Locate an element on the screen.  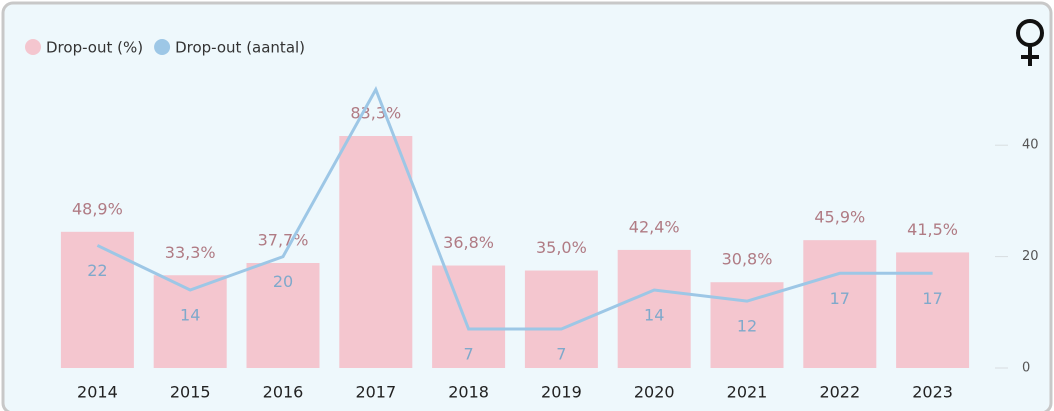
x-tick-label: 2019 is located at coordinates (561, 392).